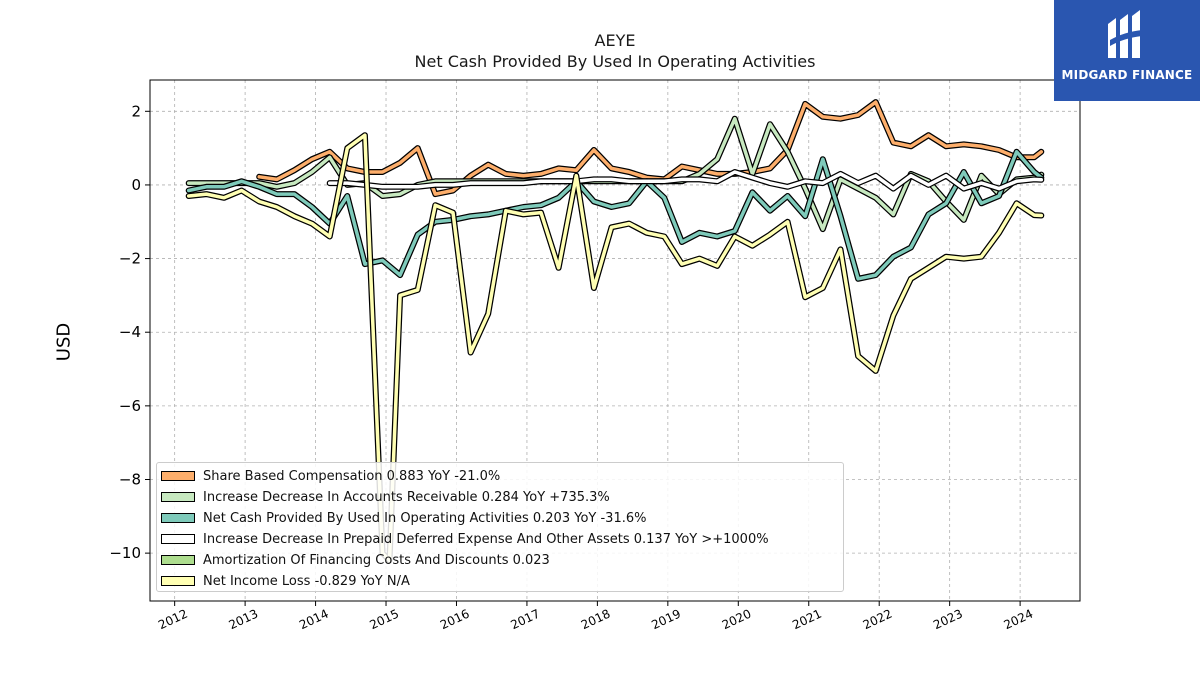 The image size is (1200, 675). What do you see at coordinates (615, 40) in the screenshot?
I see `chart-title: AEYE` at bounding box center [615, 40].